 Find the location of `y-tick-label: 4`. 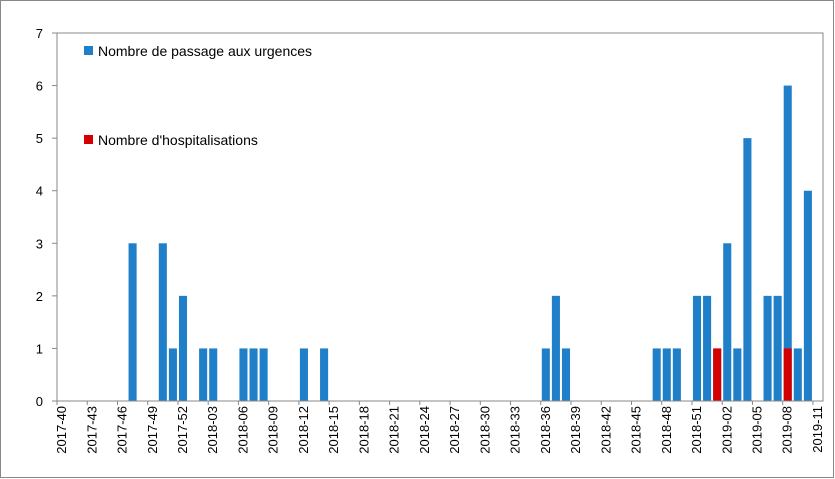

y-tick-label: 4 is located at coordinates (39, 191).